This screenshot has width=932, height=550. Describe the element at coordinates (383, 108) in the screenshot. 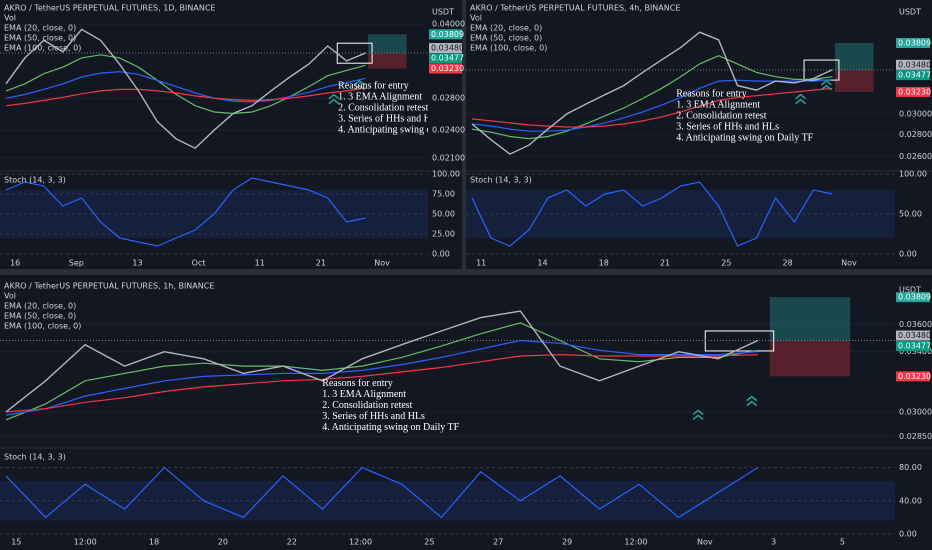

I see `annotation: 2. Consolidation retest` at that location.